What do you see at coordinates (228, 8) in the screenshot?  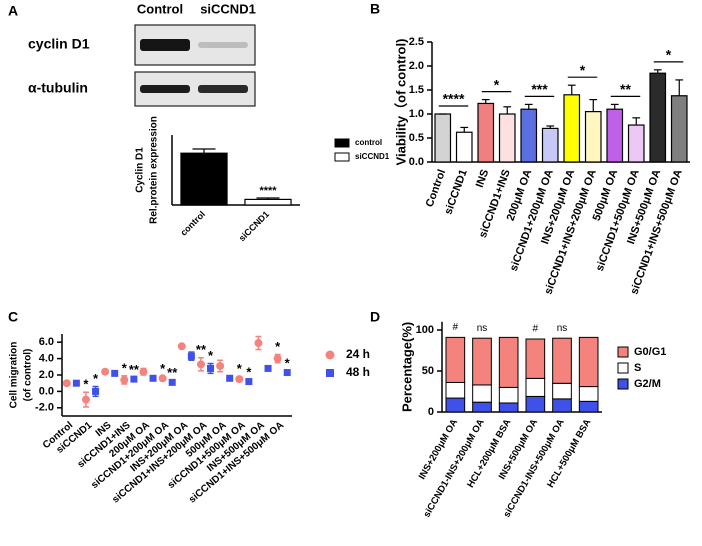 I see `lane-label: siCCND1` at bounding box center [228, 8].